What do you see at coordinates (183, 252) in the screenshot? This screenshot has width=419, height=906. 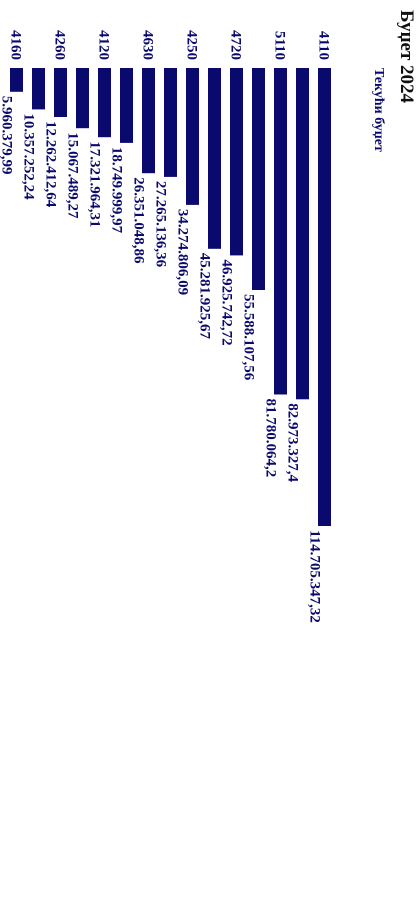 I see `data-label-6: 34.274.806,09` at bounding box center [183, 252].